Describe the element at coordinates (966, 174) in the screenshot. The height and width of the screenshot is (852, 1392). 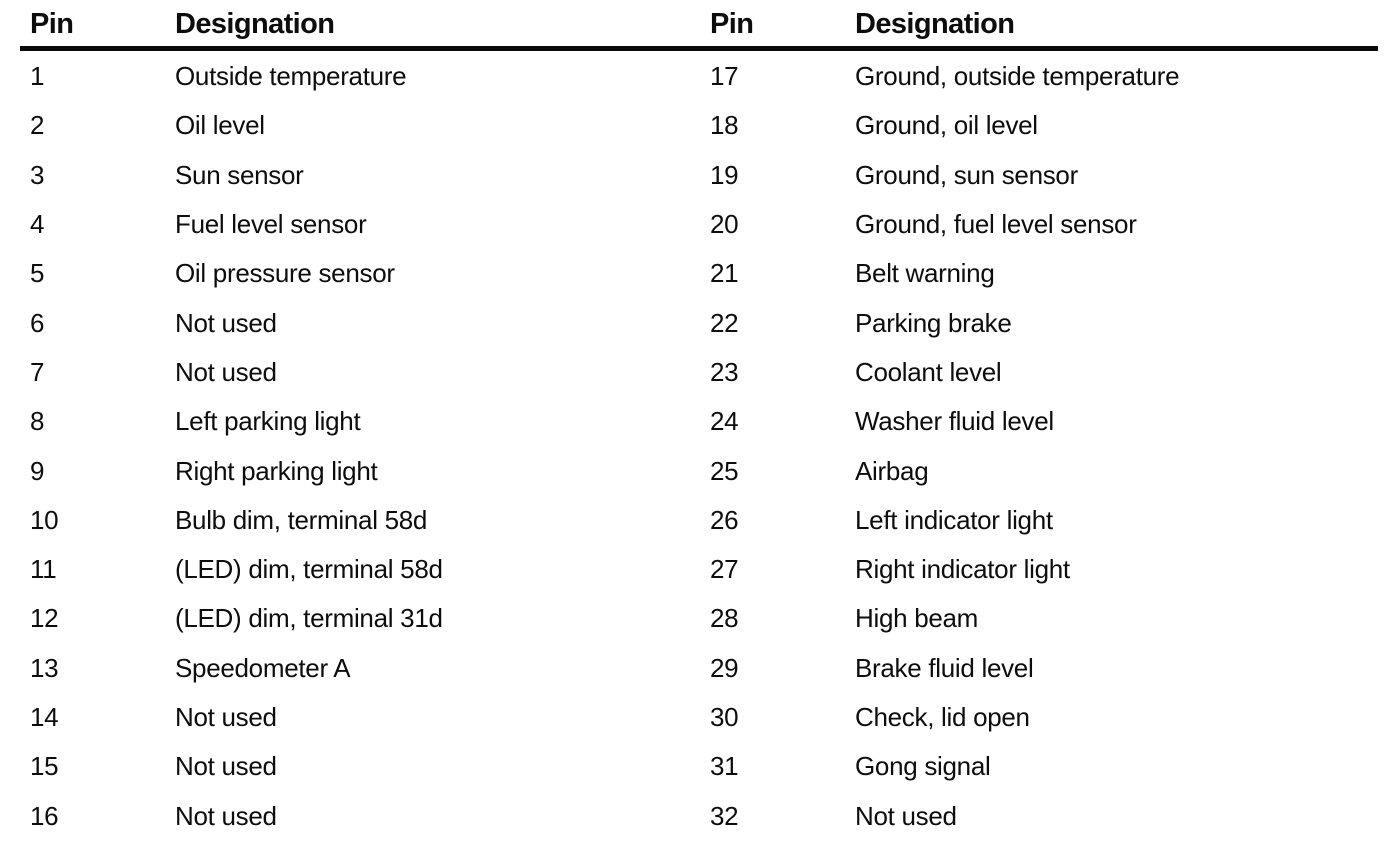
I see `designation-cell: Ground, sun sensor` at that location.